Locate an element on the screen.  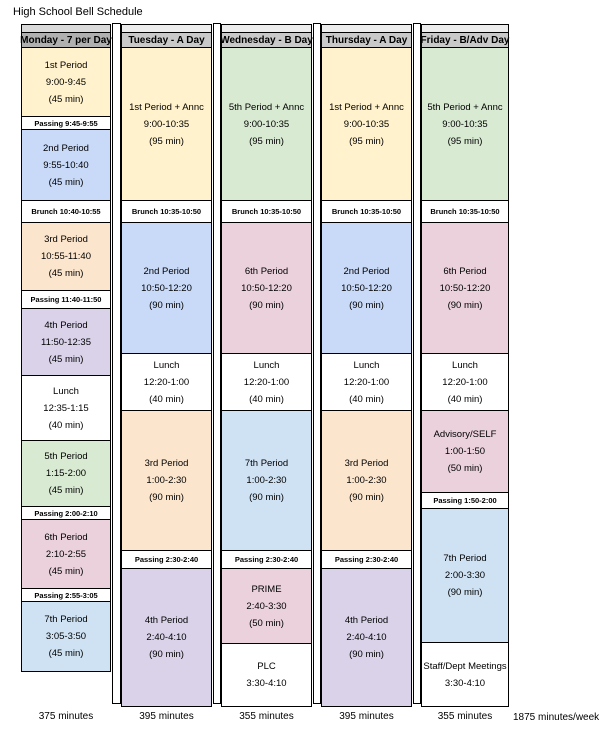
period-time: 3:05-3:50 is located at coordinates (66, 636).